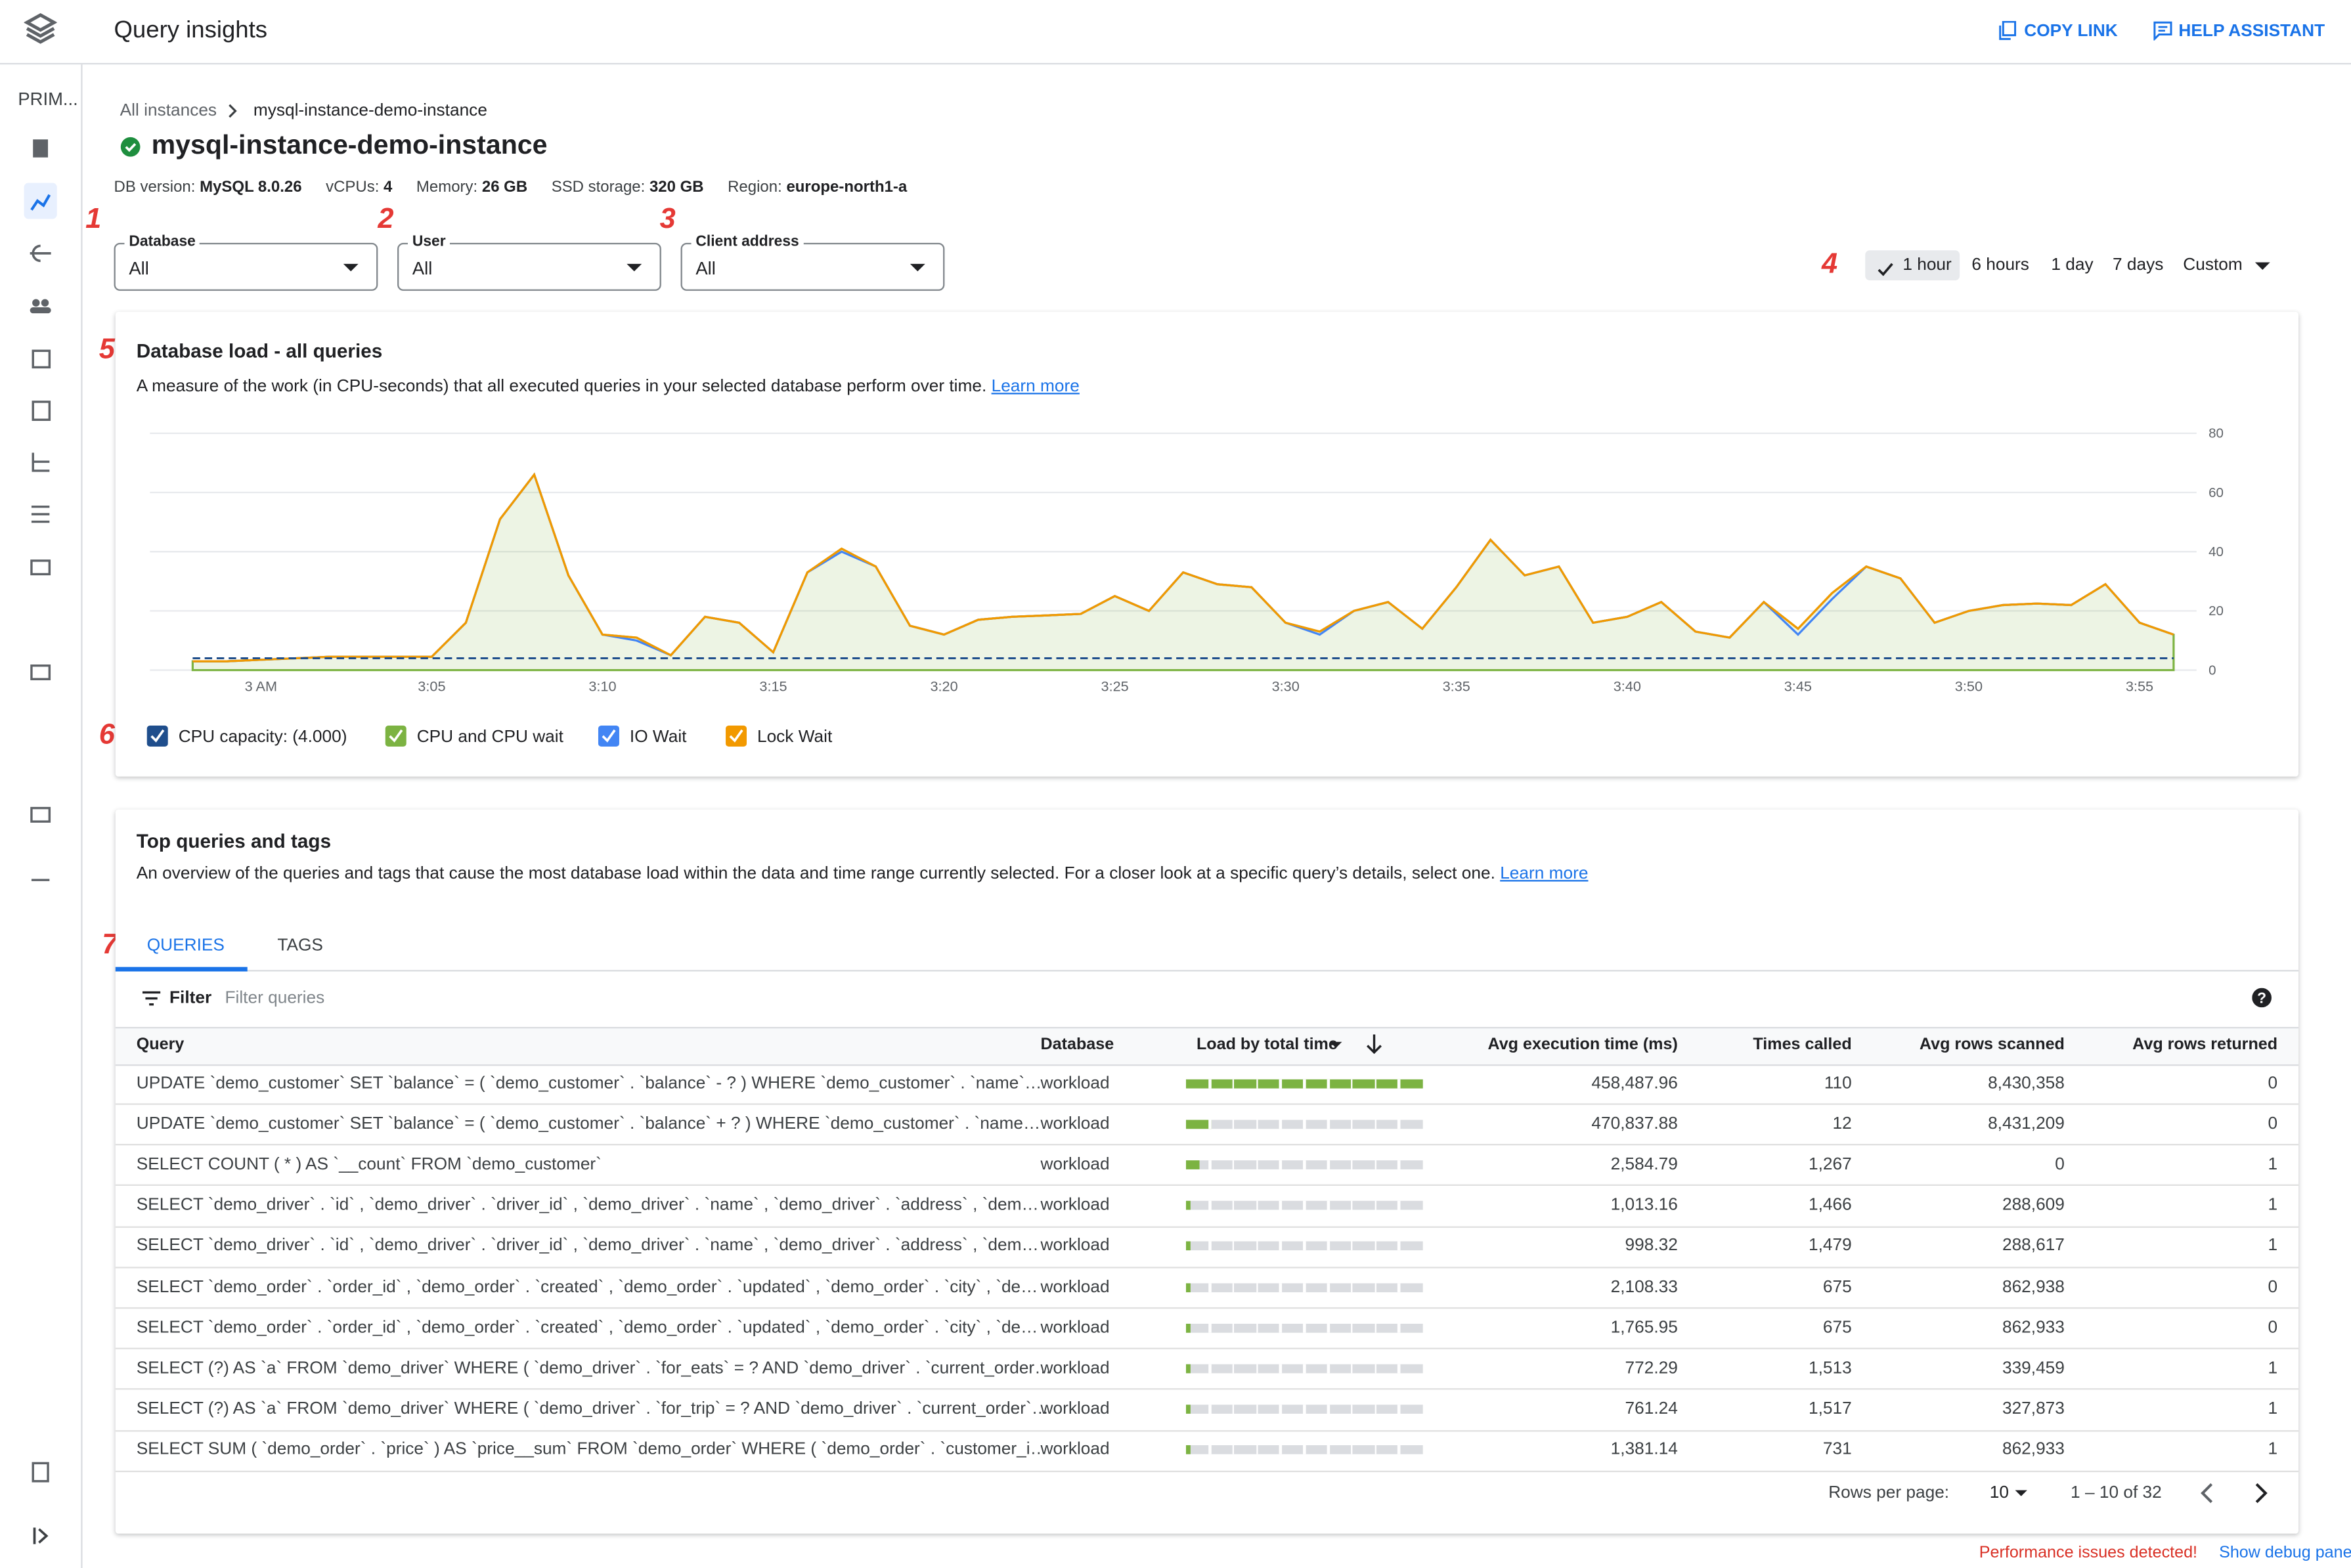 This screenshot has width=2351, height=1568. Describe the element at coordinates (2261, 1494) in the screenshot. I see `next-page` at that location.